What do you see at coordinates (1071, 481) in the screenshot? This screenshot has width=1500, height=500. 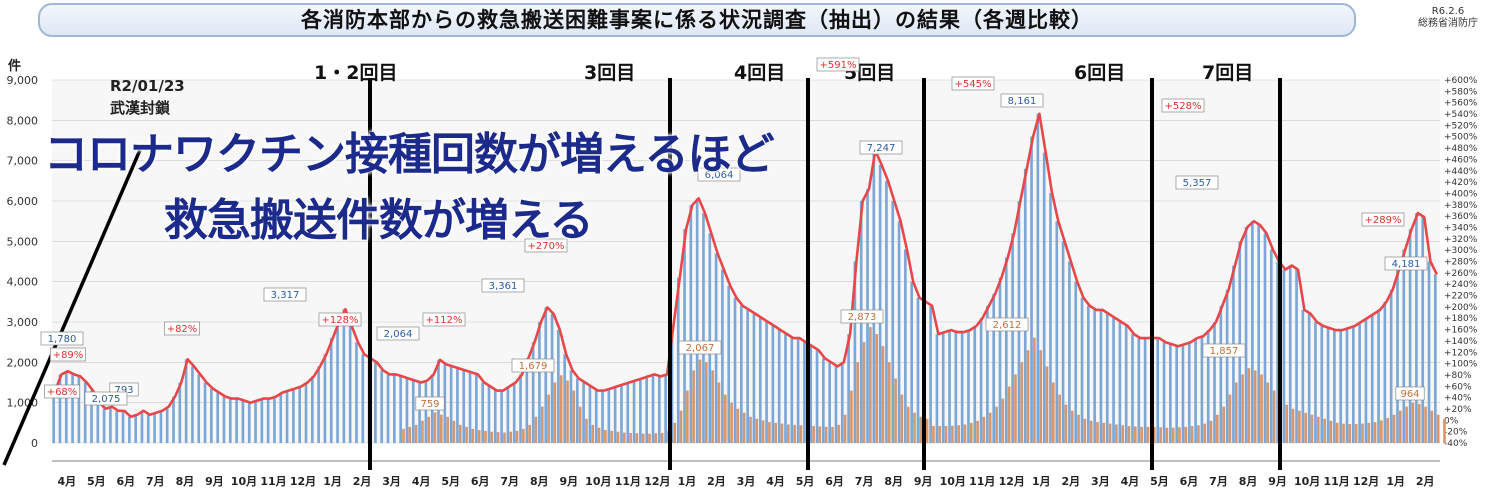 I see `x-tick-label: 2月` at bounding box center [1071, 481].